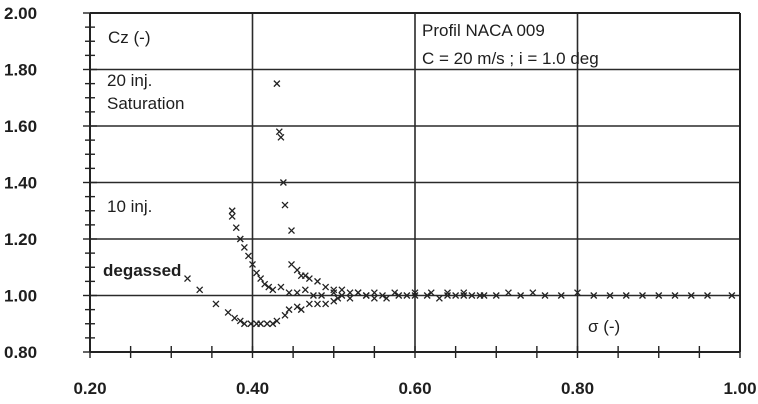 The width and height of the screenshot is (758, 404). Describe the element at coordinates (577, 388) in the screenshot. I see `x-tick-label: 0.80` at that location.